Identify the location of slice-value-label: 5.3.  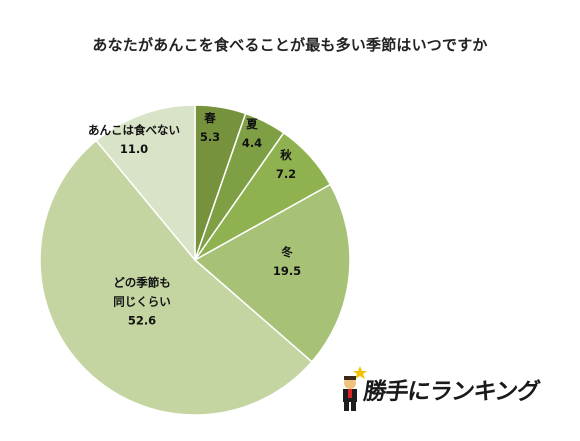
(210, 137).